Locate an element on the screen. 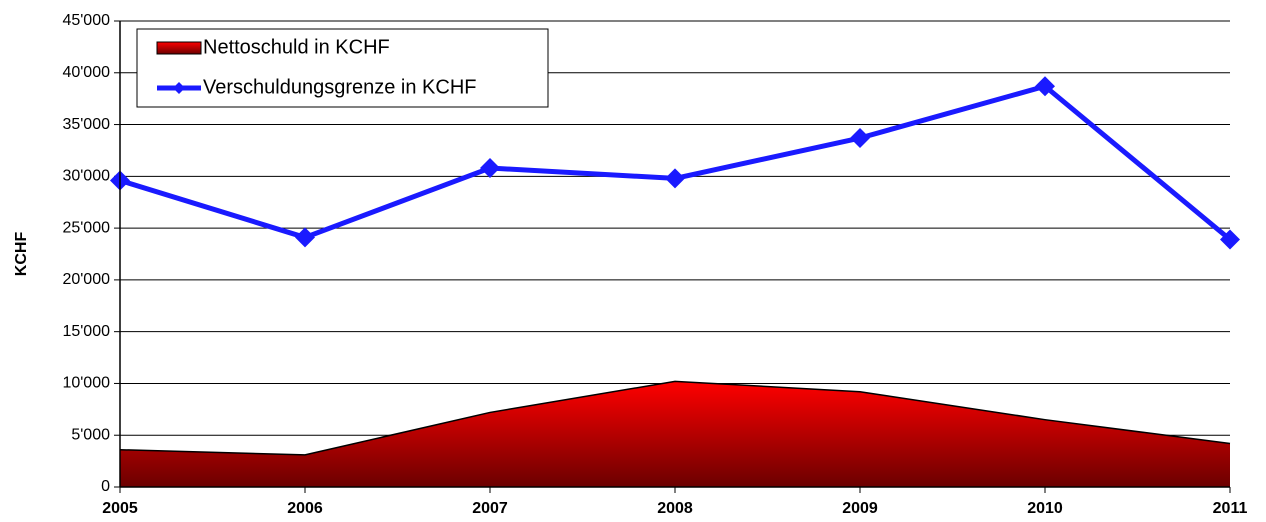  y-tick-label: 0 is located at coordinates (105, 486).